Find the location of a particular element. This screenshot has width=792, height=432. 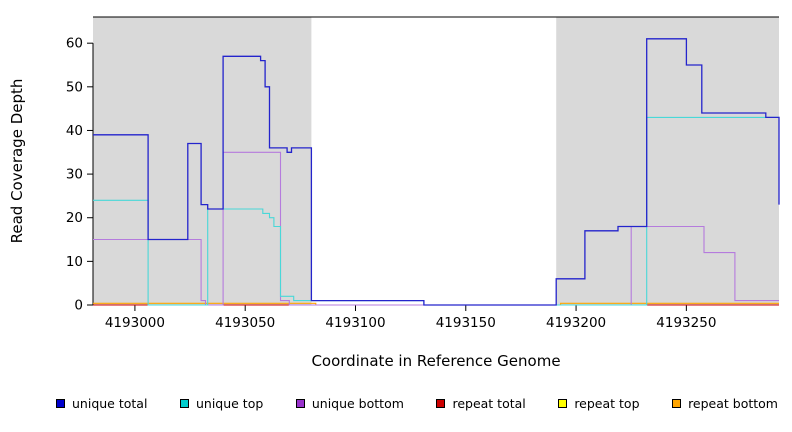

legend-label-repeat-top: repeat top is located at coordinates (607, 403).